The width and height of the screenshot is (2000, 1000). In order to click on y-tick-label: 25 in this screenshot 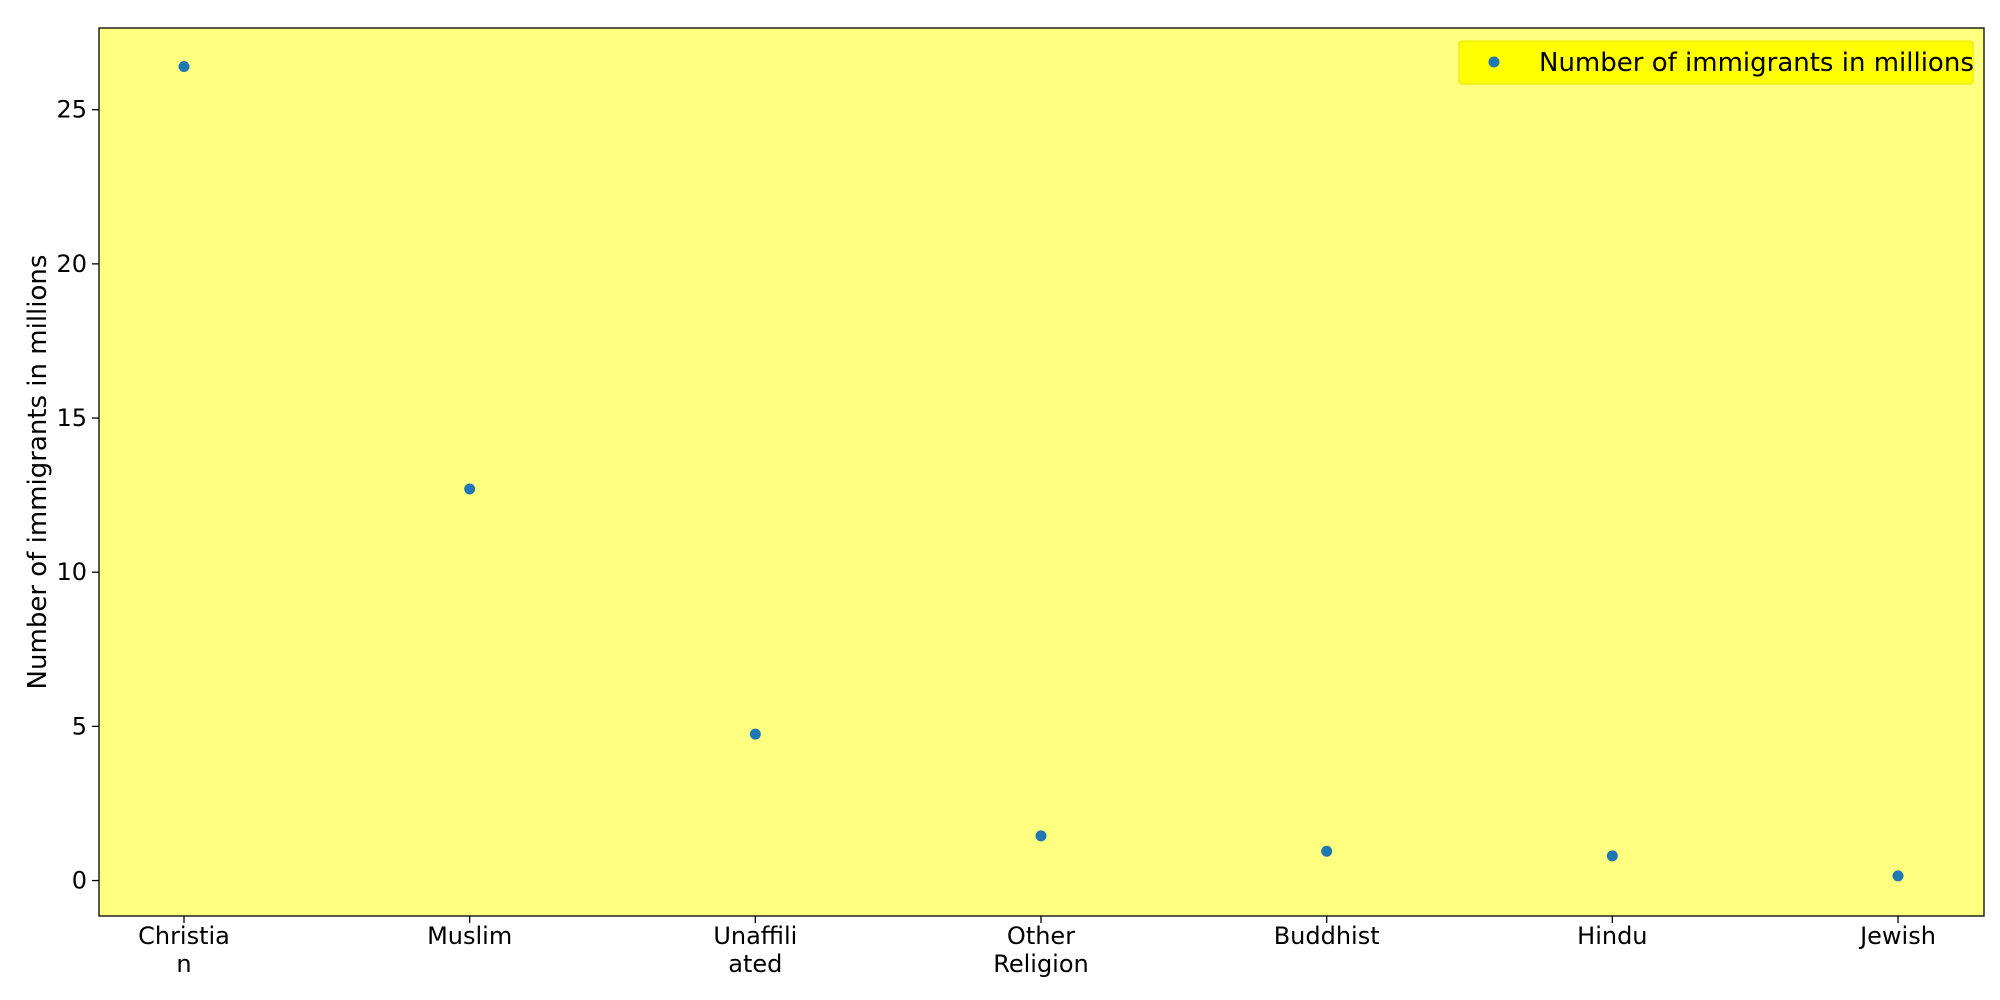, I will do `click(71, 110)`.